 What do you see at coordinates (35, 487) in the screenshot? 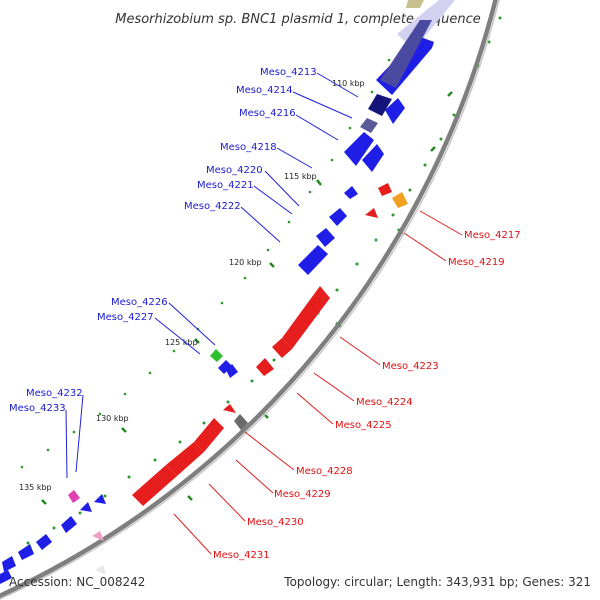
I see `scale-label-135: 135 kbp` at bounding box center [35, 487].